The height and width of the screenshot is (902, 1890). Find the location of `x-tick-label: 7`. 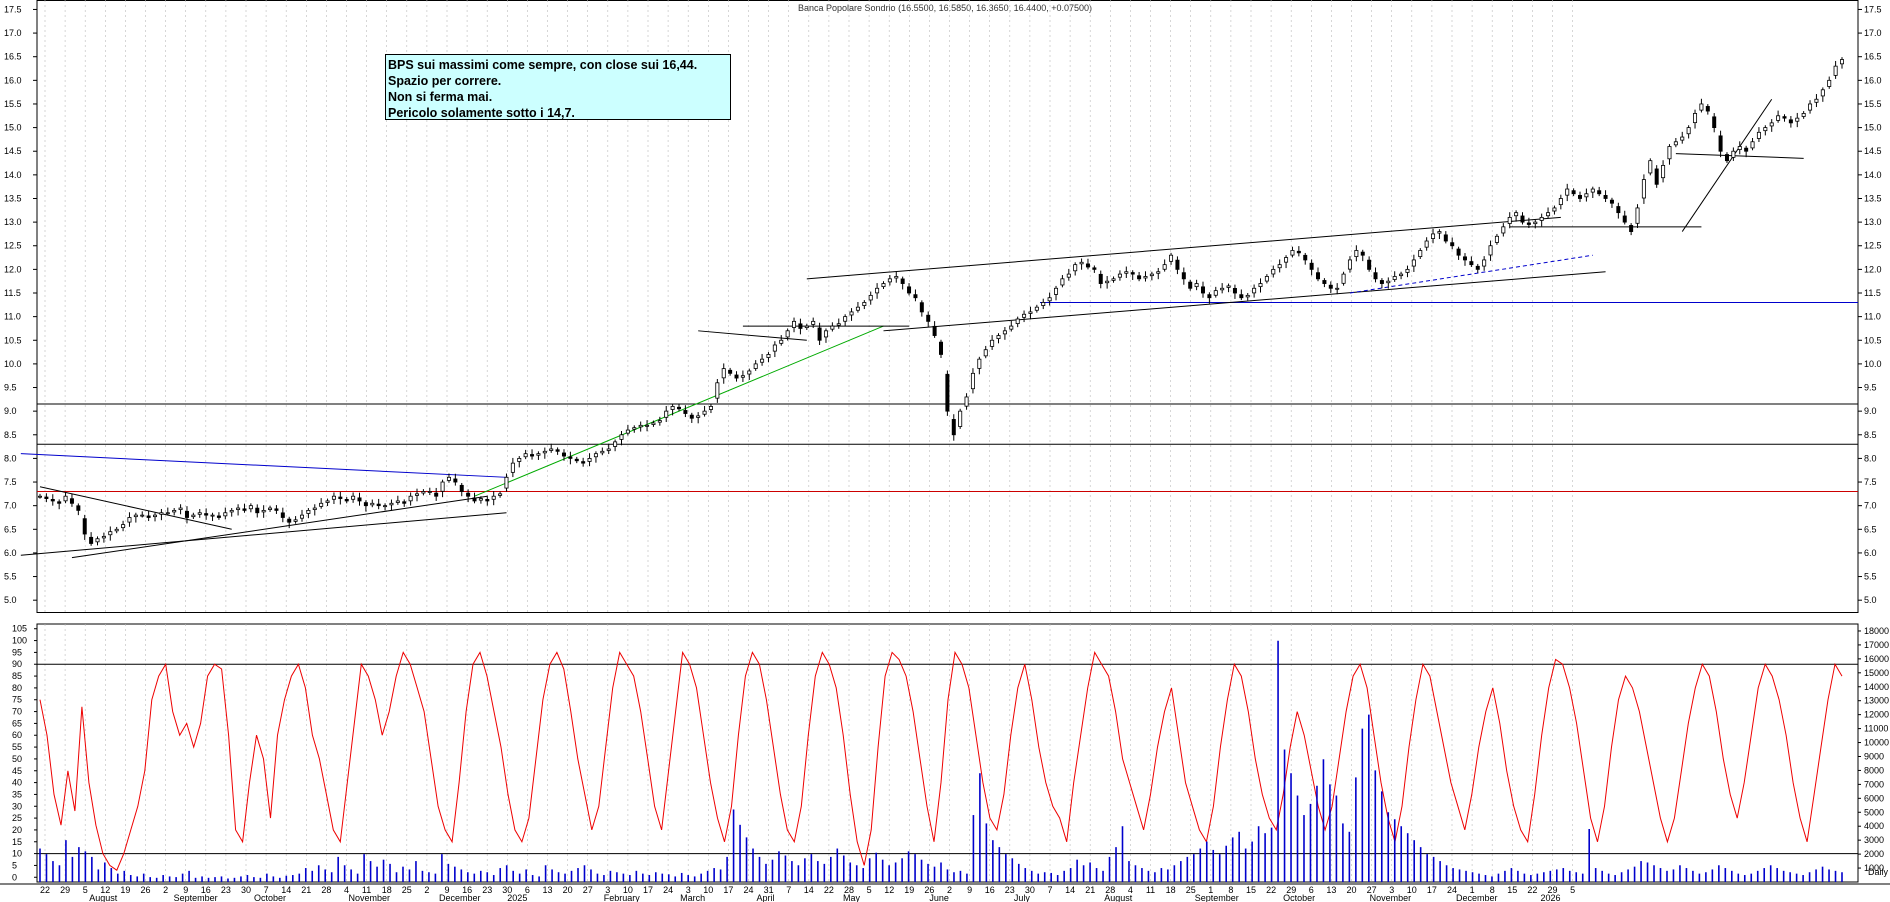

x-tick-label: 7 is located at coordinates (788, 890).